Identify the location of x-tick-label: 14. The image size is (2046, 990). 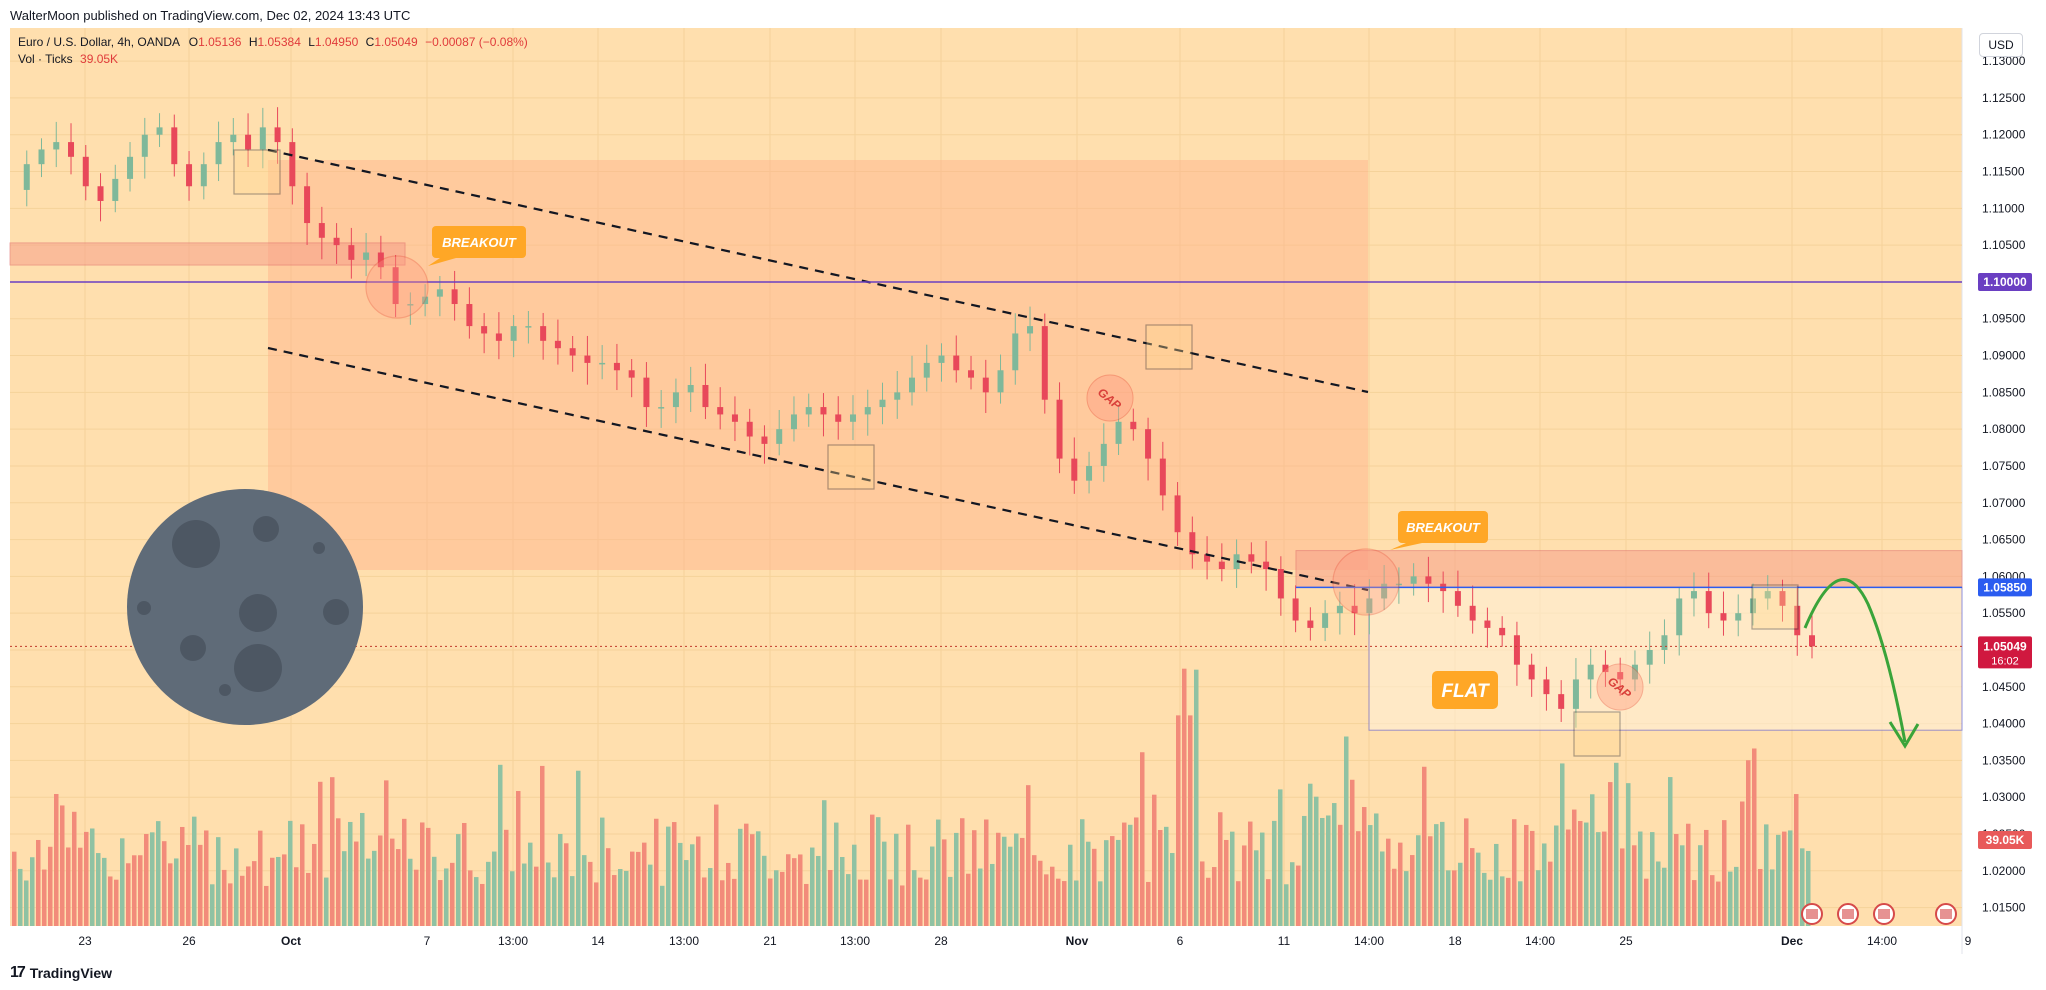
(598, 941).